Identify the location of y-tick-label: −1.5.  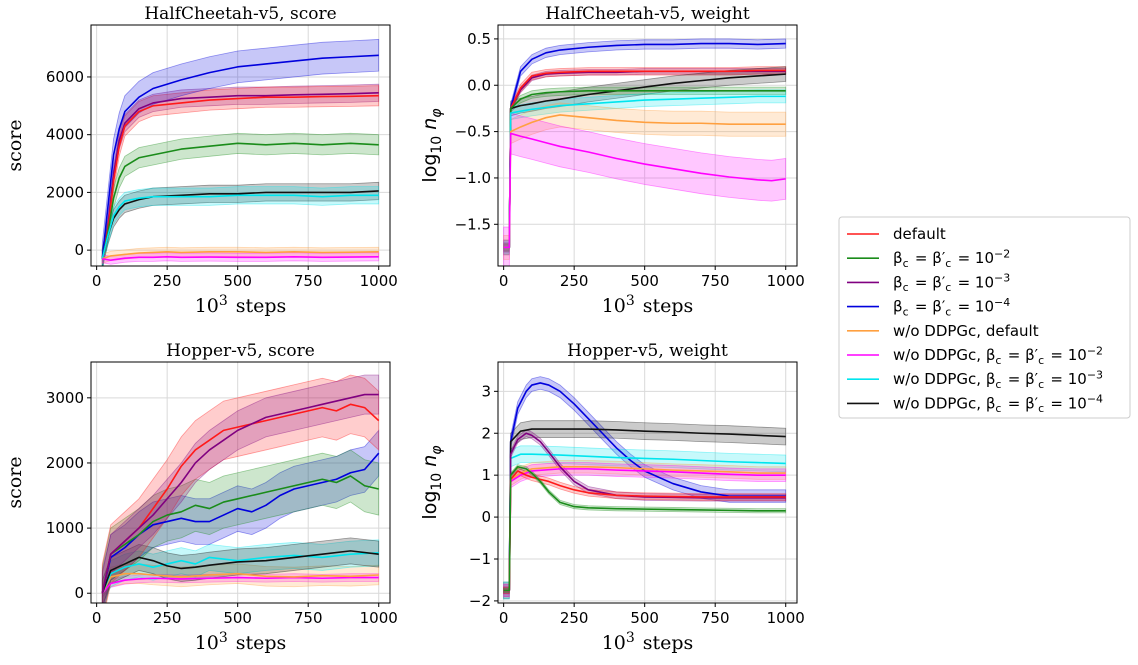
(473, 224).